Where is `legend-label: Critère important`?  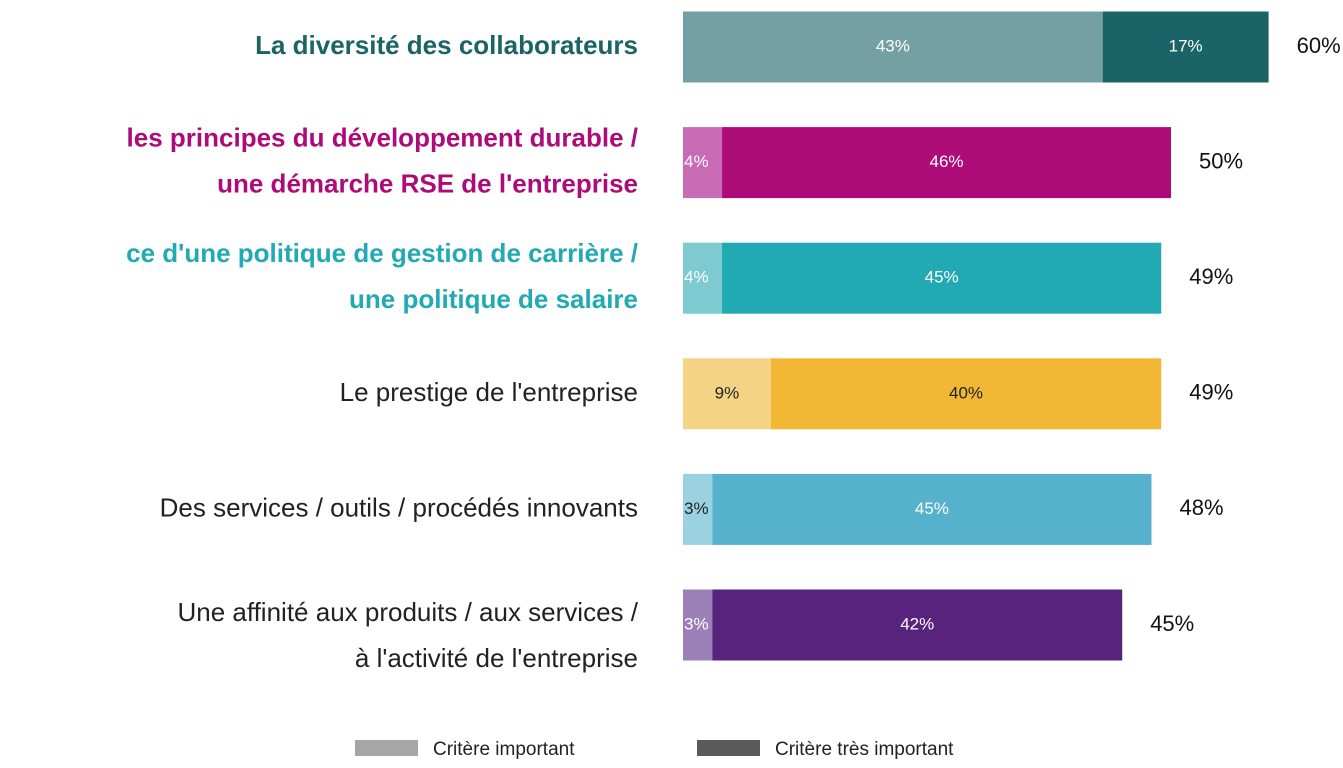 legend-label: Critère important is located at coordinates (504, 749).